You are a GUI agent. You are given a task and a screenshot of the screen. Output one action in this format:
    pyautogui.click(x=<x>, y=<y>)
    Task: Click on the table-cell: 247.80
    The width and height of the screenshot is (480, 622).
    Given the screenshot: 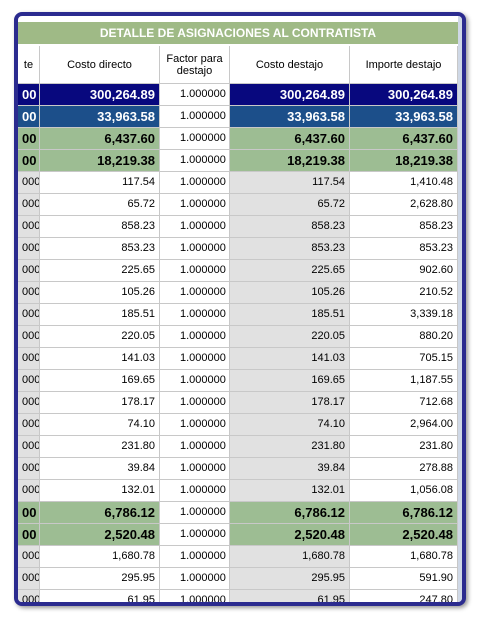 What is the action you would take?
    pyautogui.click(x=404, y=596)
    